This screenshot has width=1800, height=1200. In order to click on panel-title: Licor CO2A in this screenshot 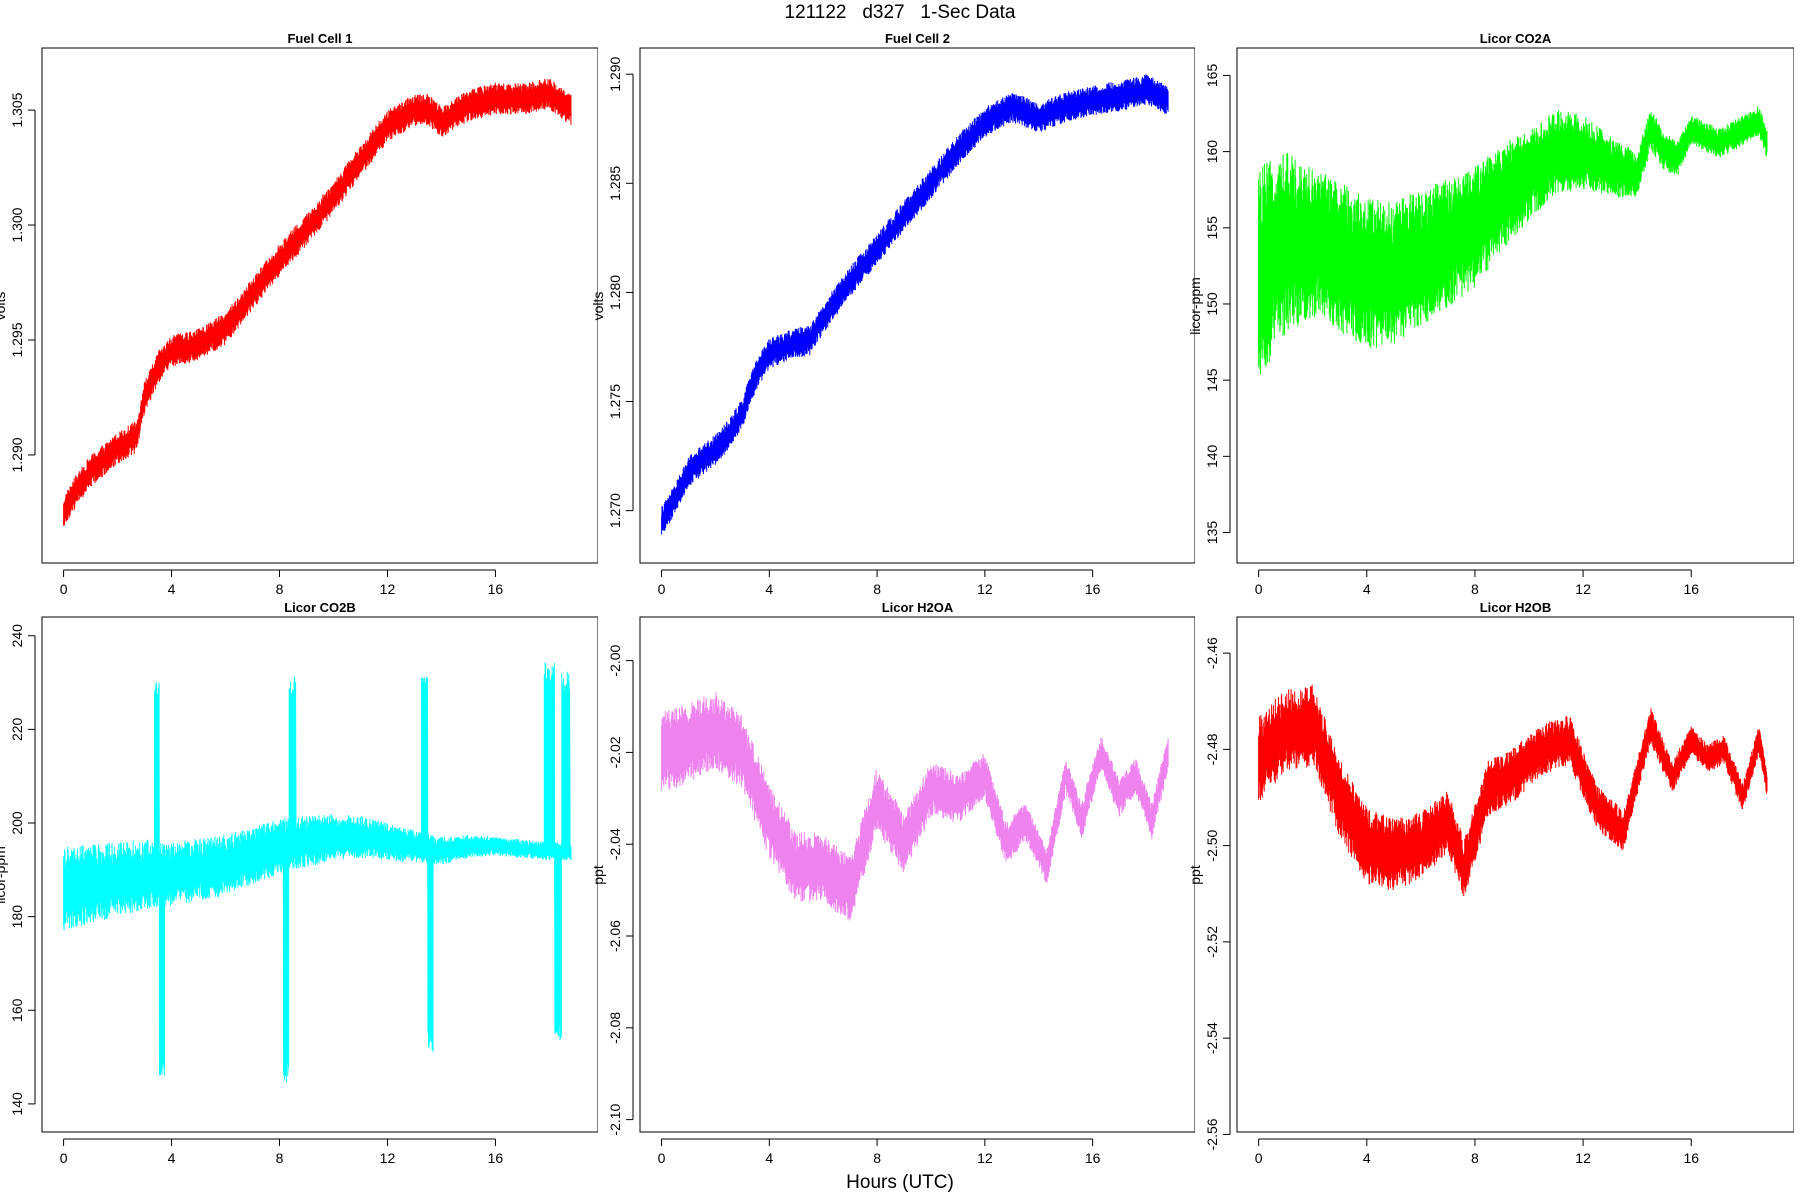, I will do `click(1515, 38)`.